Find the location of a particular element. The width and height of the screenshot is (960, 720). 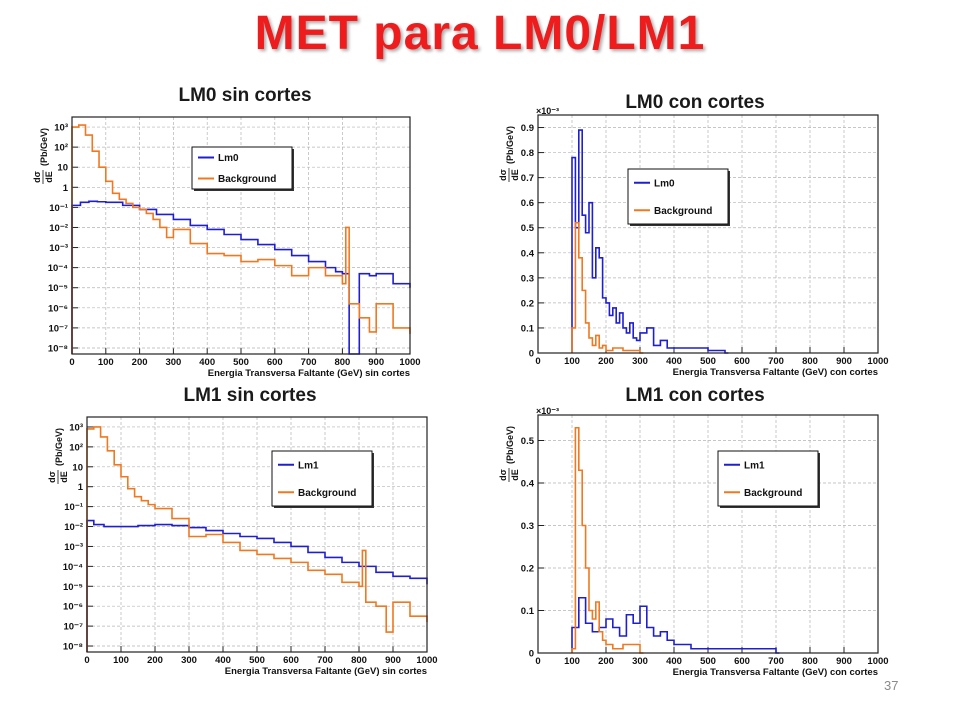

plot-frame is located at coordinates (708, 534).